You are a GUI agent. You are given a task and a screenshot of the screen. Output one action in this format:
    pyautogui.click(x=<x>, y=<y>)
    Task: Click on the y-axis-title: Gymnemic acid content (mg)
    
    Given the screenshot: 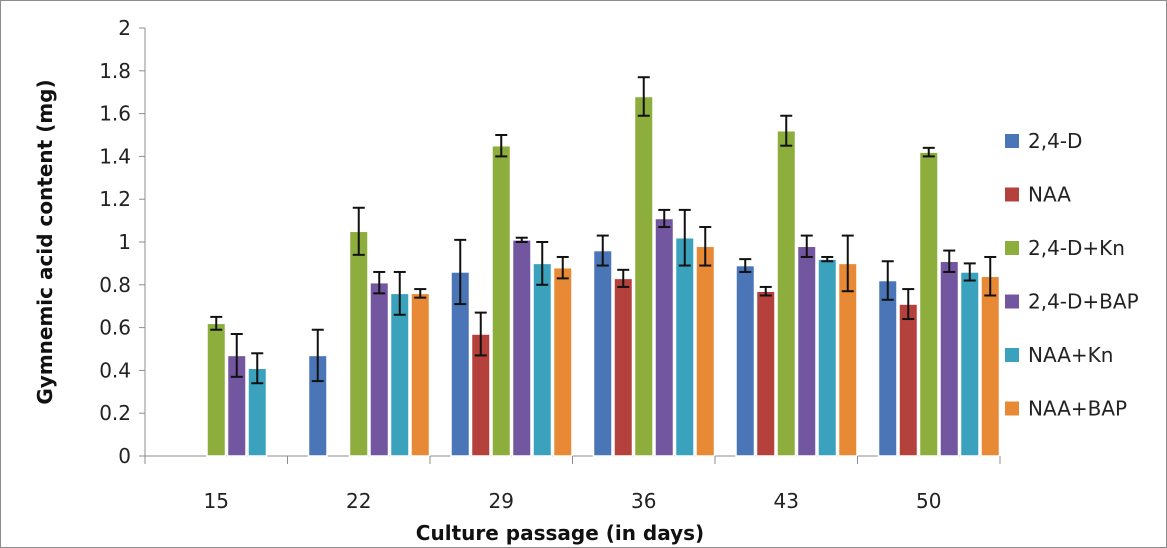 What is the action you would take?
    pyautogui.click(x=45, y=241)
    